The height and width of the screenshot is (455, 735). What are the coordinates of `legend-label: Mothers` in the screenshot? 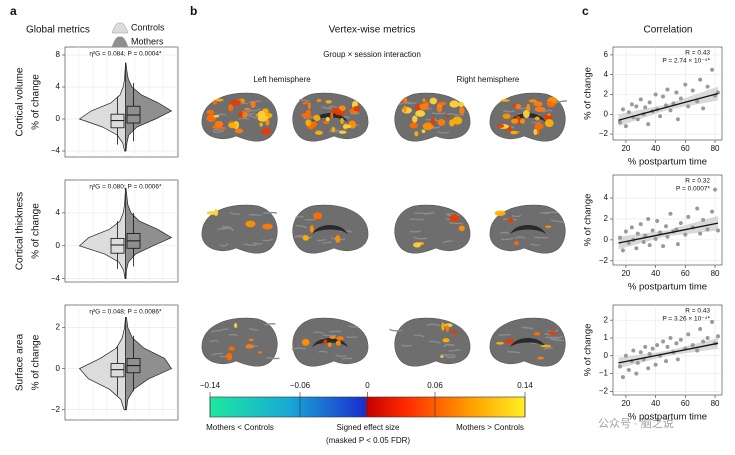 It's located at (147, 41).